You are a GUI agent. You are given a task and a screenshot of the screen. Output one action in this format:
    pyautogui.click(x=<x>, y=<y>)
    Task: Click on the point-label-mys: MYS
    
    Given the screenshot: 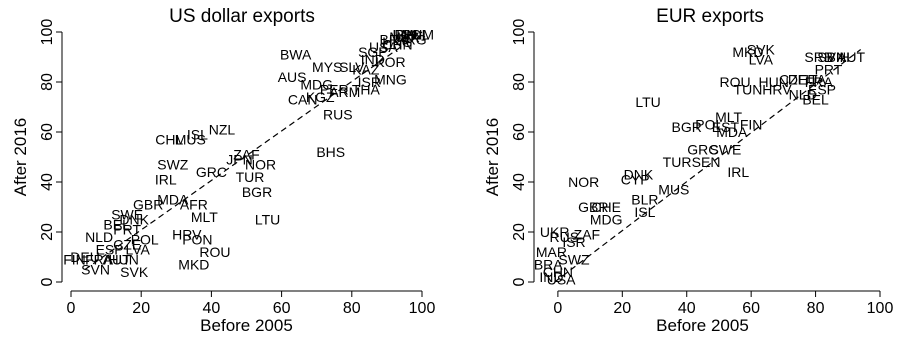 What is the action you would take?
    pyautogui.click(x=327, y=67)
    